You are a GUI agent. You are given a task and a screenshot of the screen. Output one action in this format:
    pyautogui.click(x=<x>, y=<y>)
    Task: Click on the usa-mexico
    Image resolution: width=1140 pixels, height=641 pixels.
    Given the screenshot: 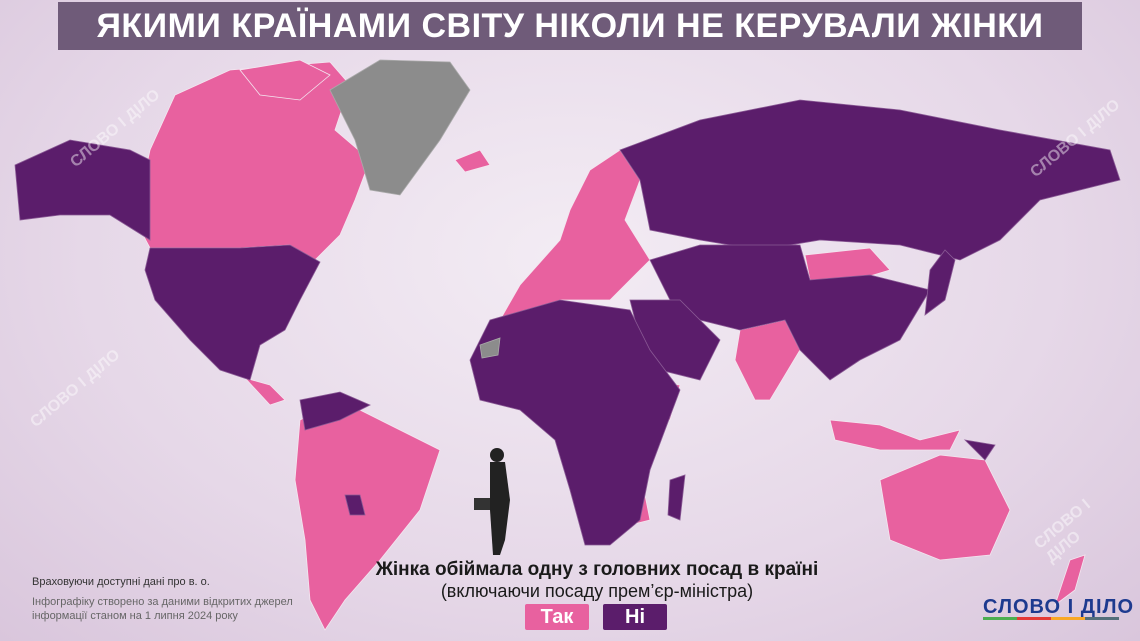 What is the action you would take?
    pyautogui.click(x=232, y=312)
    